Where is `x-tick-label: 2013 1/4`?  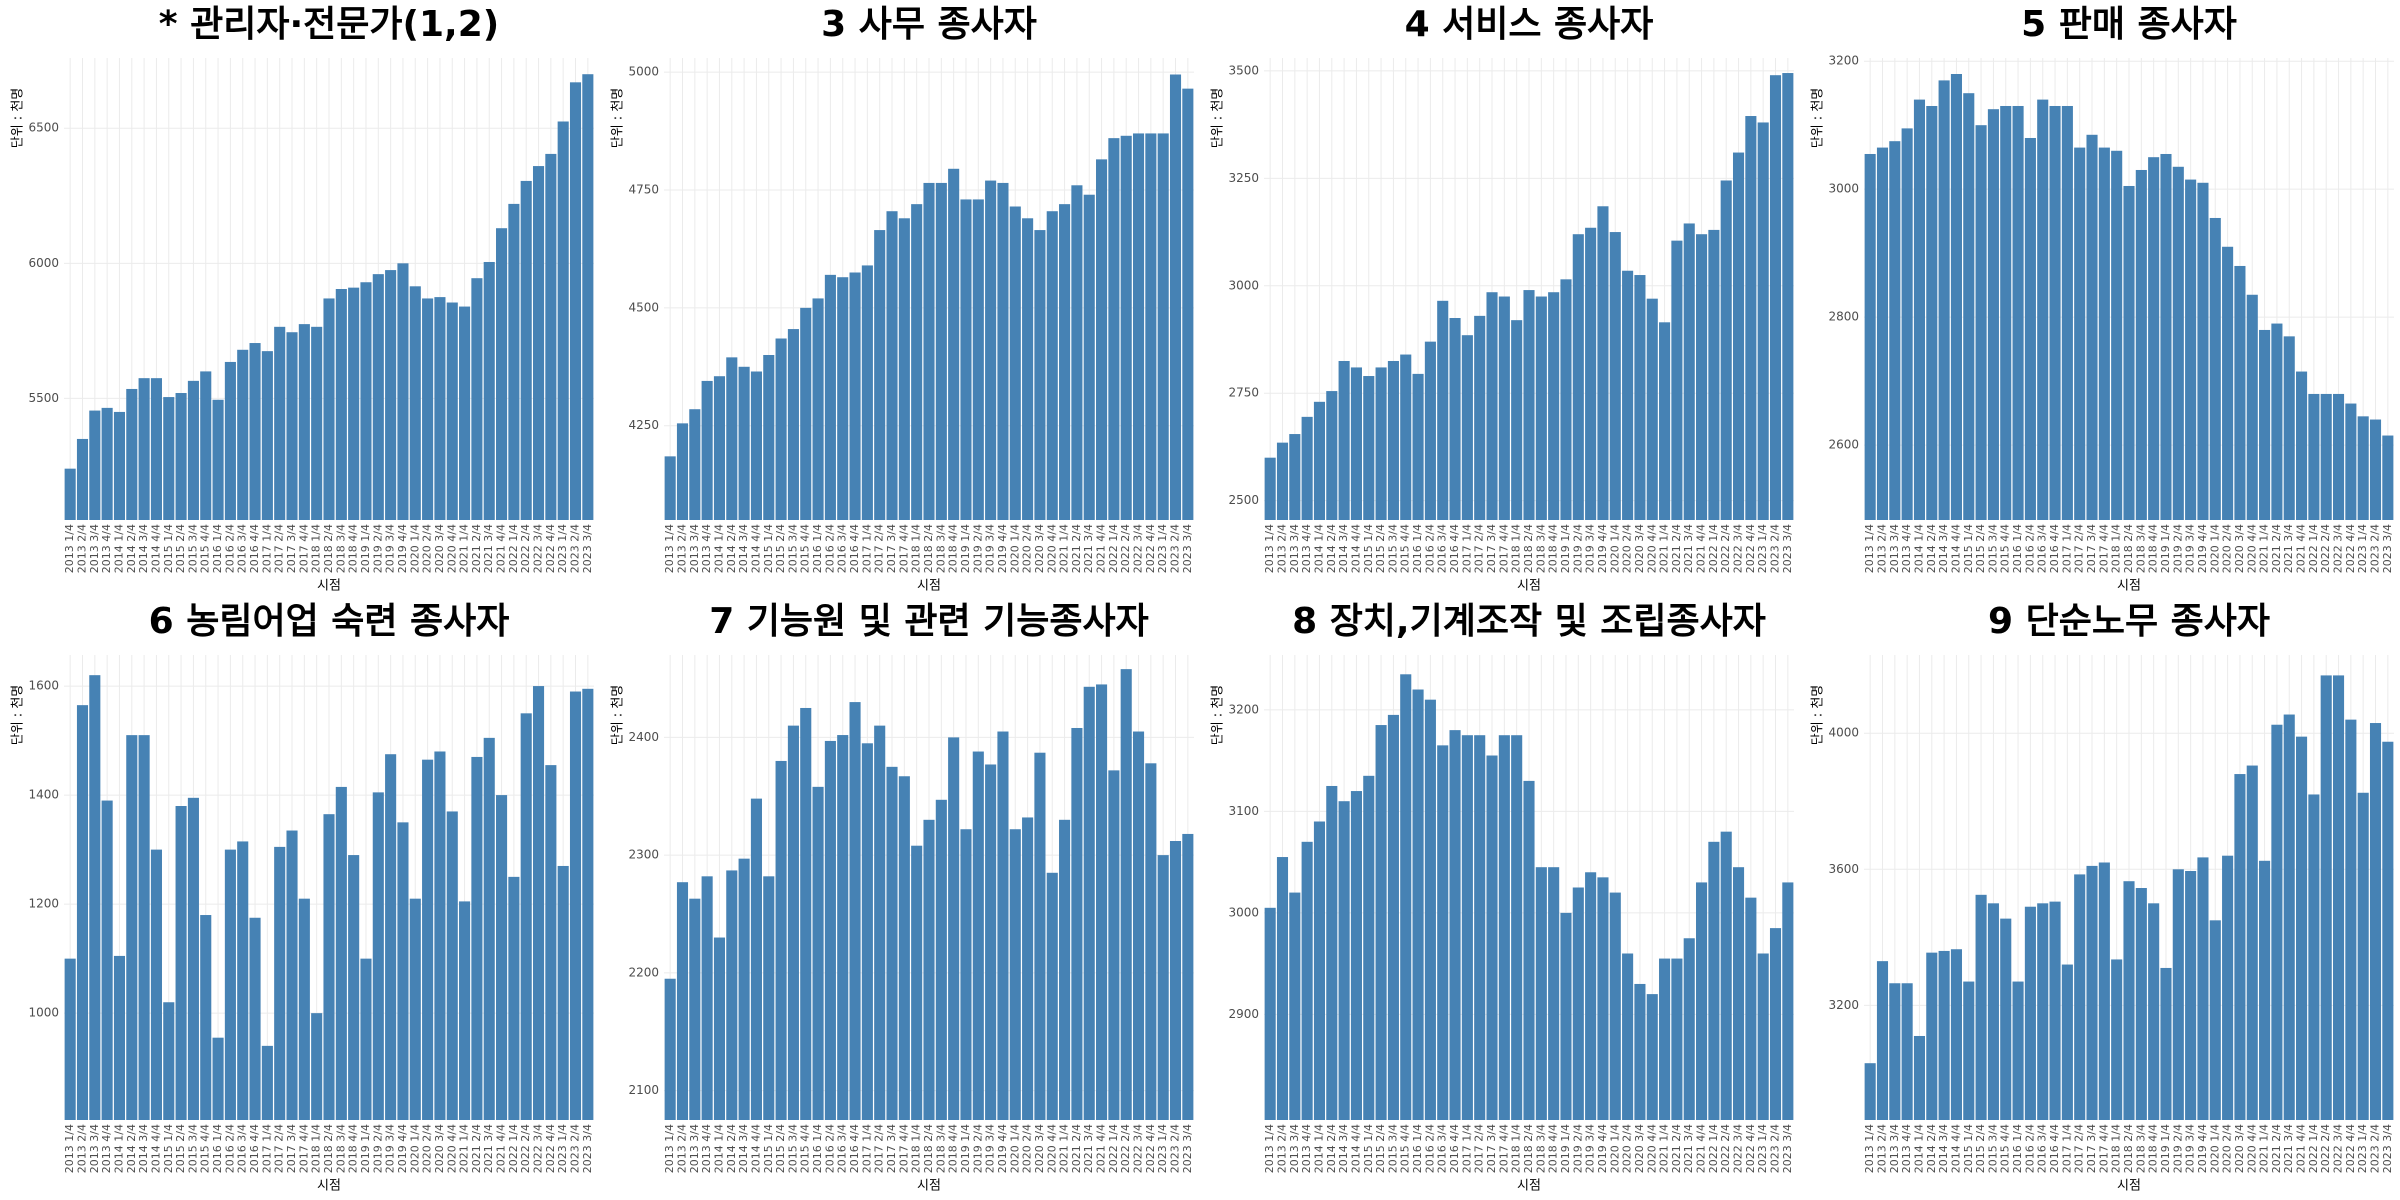
x-tick-label: 2013 1/4 is located at coordinates (669, 548).